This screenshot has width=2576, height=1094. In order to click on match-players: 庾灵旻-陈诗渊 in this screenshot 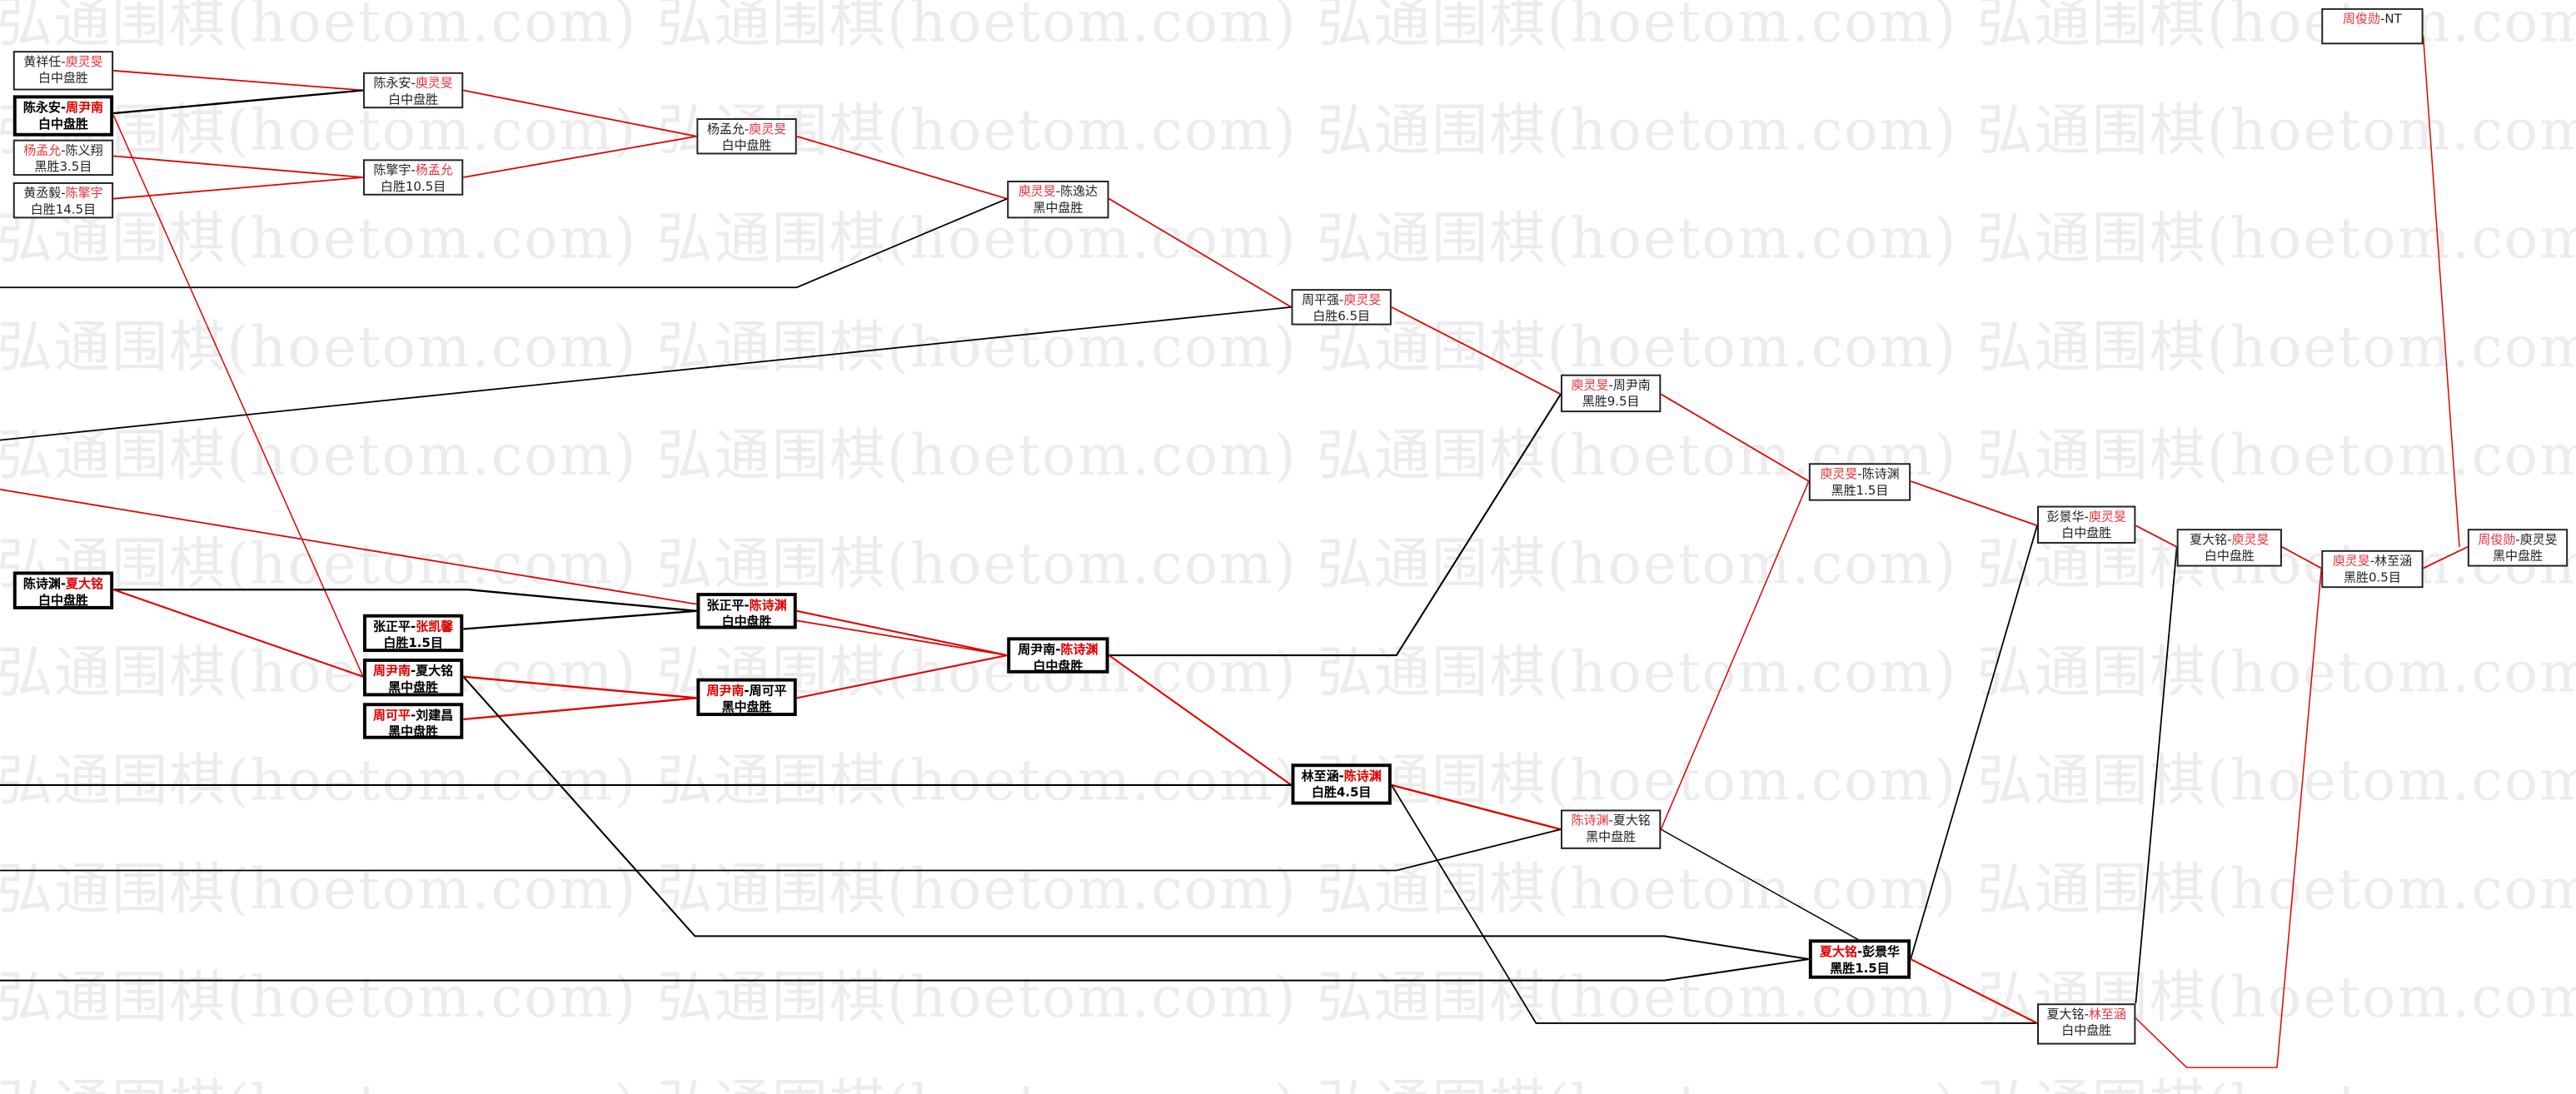, I will do `click(1860, 474)`.